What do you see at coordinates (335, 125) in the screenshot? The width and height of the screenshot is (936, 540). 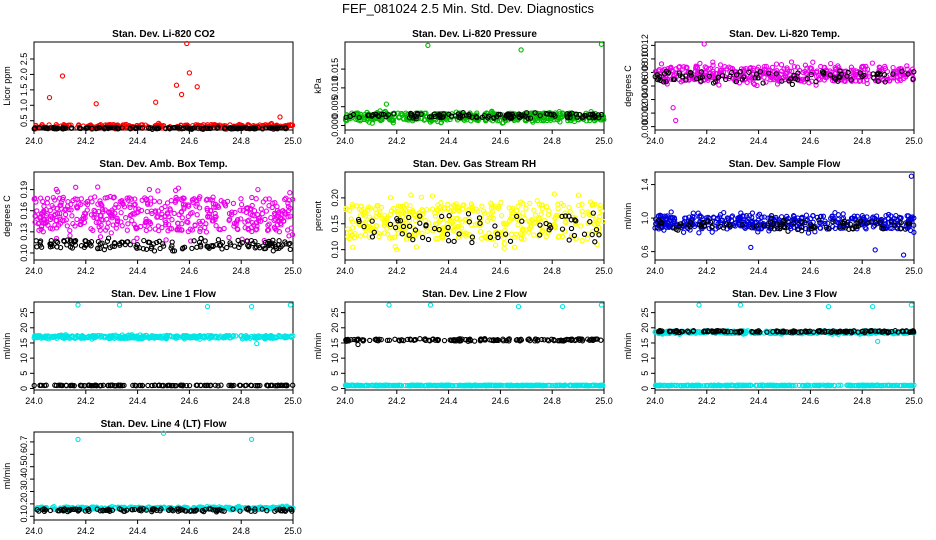 I see `y-tick-label: 0.000` at bounding box center [335, 125].